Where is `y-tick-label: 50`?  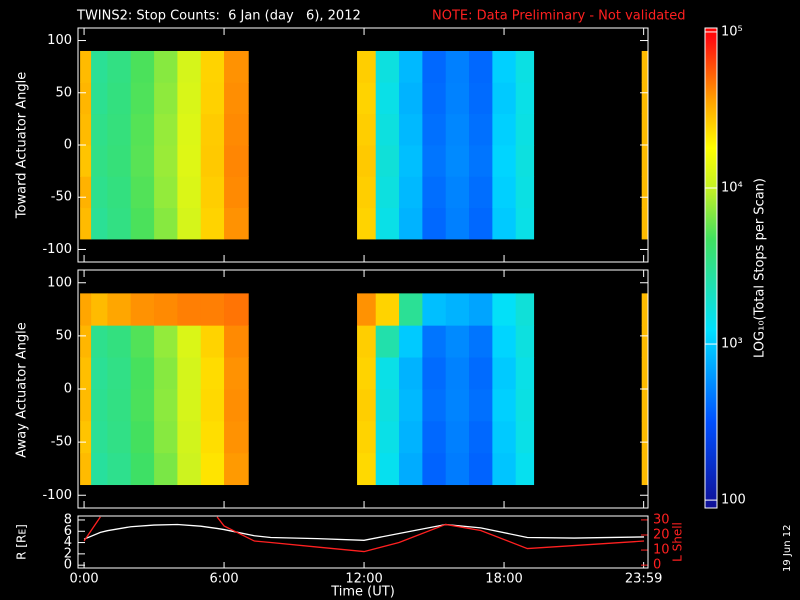
y-tick-label: 50 is located at coordinates (63, 92).